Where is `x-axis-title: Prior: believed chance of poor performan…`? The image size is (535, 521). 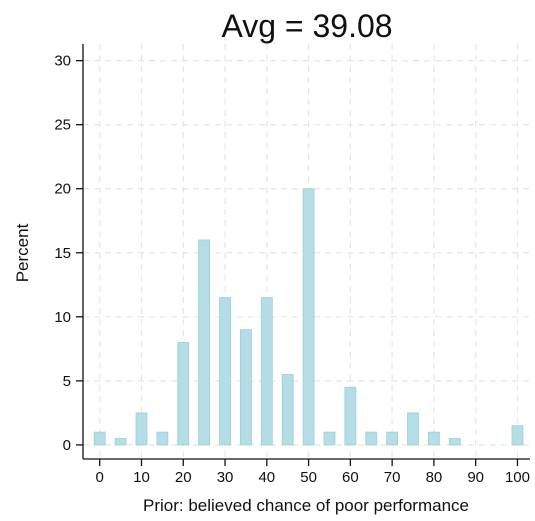 x-axis-title: Prior: believed chance of poor performan… is located at coordinates (306, 505).